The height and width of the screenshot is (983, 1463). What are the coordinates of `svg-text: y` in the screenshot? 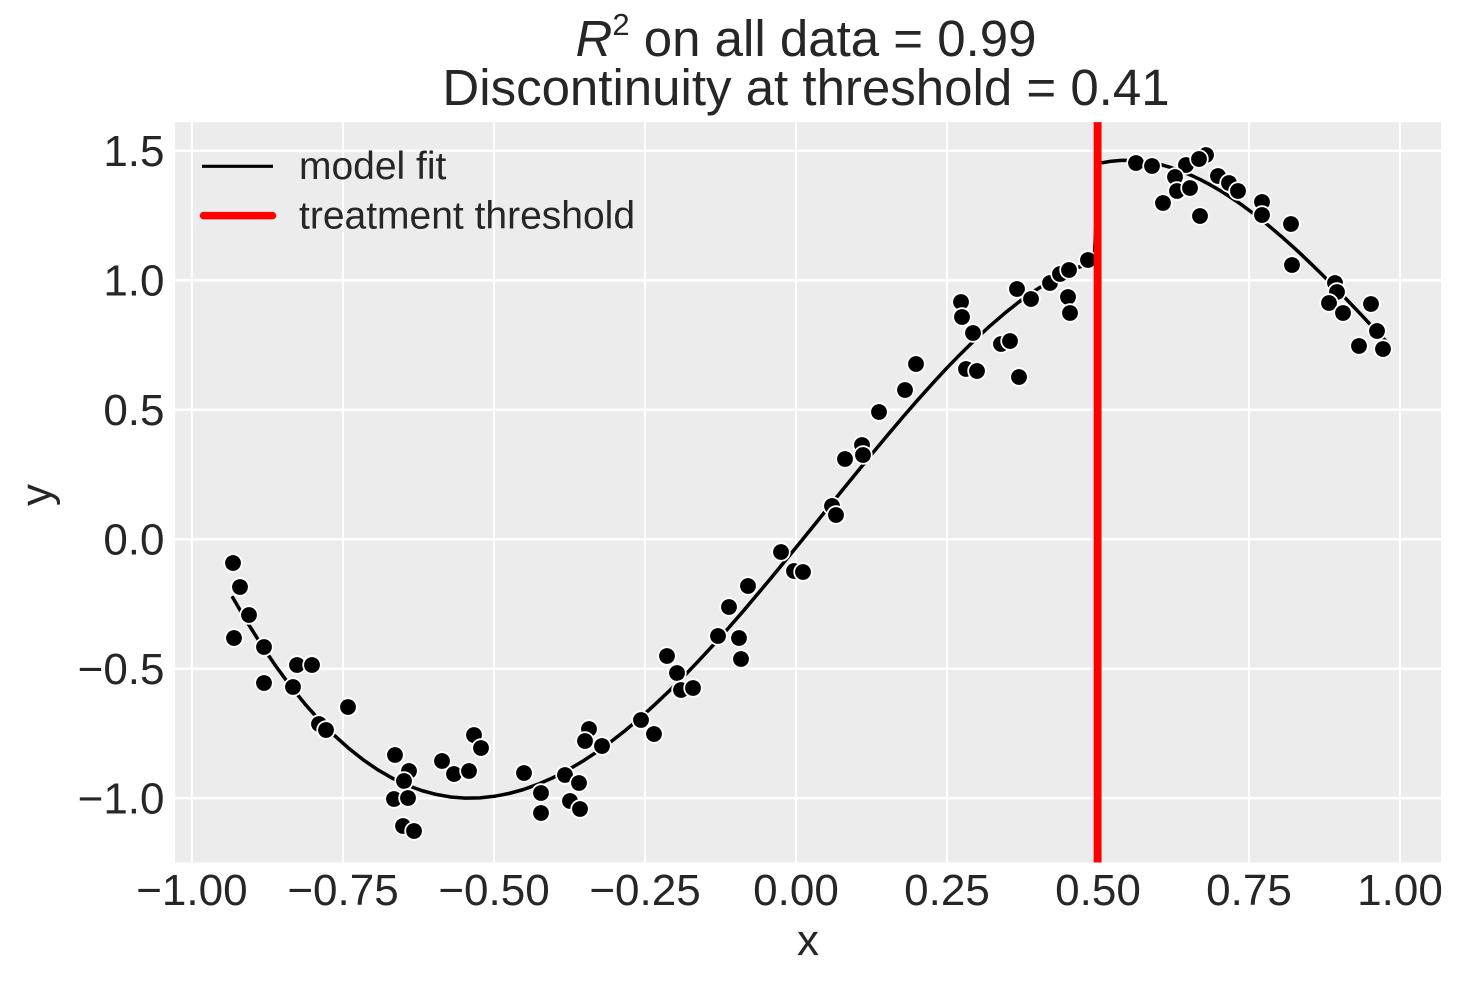 It's located at (36, 495).